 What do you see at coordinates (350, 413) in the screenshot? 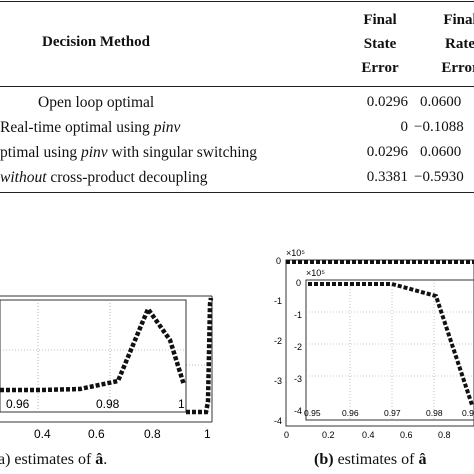
I see `fig-b-inset-xtick-1: 0.96` at bounding box center [350, 413].